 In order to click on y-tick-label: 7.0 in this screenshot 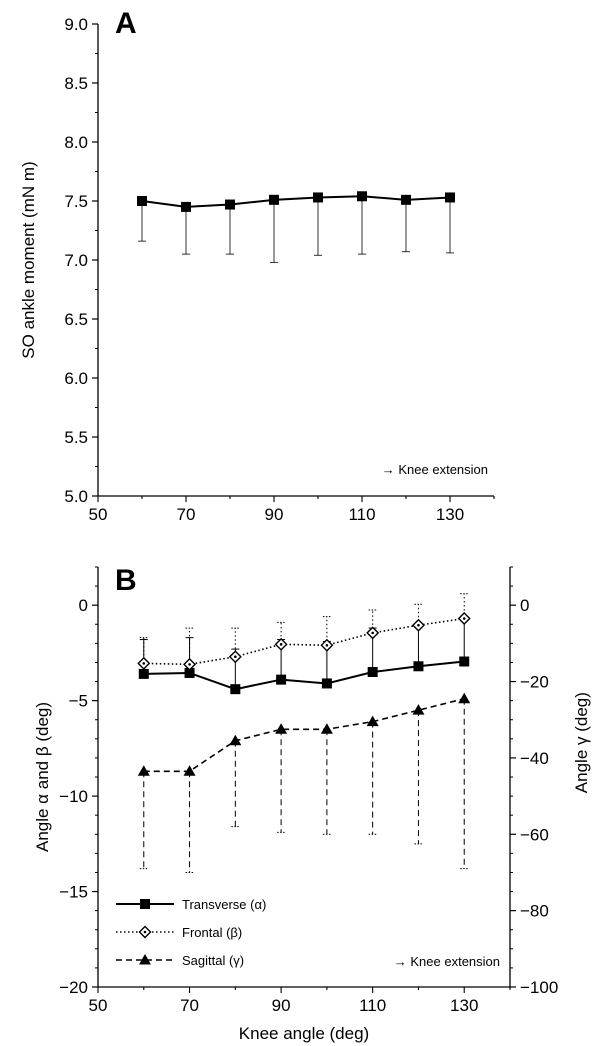, I will do `click(76, 260)`.